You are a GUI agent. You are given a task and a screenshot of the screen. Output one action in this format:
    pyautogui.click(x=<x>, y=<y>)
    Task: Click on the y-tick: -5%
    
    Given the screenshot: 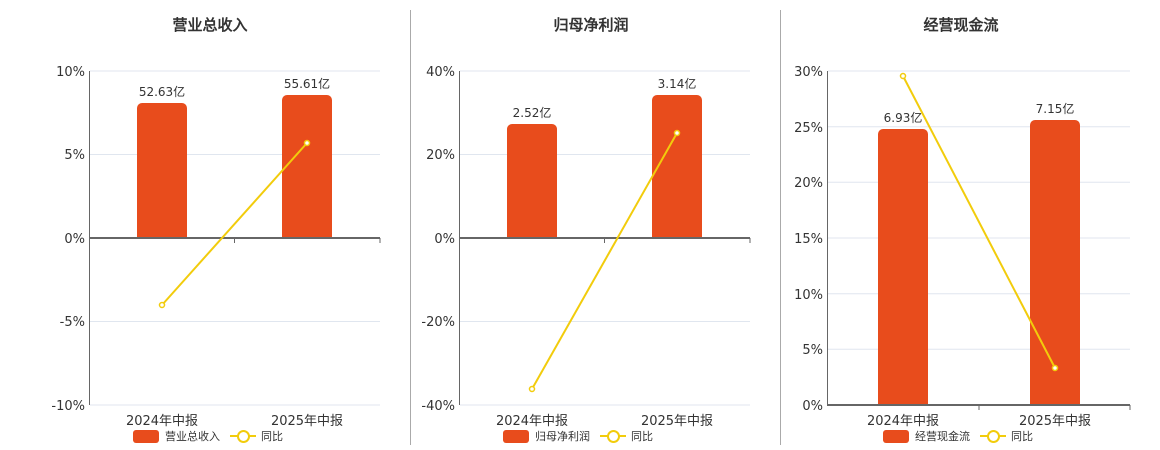 What is the action you would take?
    pyautogui.click(x=72, y=322)
    